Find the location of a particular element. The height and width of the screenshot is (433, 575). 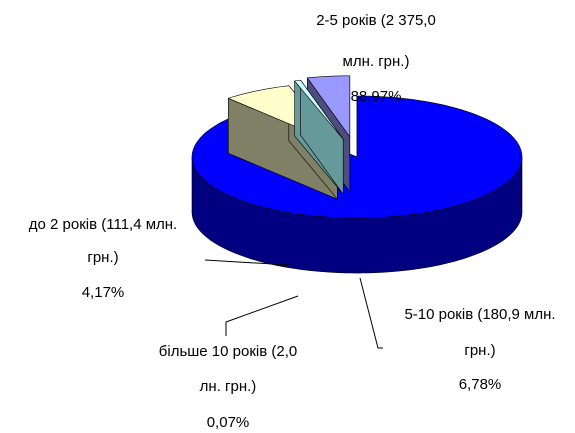

slice-label-up-to-2-line1: до 2 років (111,4 млн. is located at coordinates (103, 224).